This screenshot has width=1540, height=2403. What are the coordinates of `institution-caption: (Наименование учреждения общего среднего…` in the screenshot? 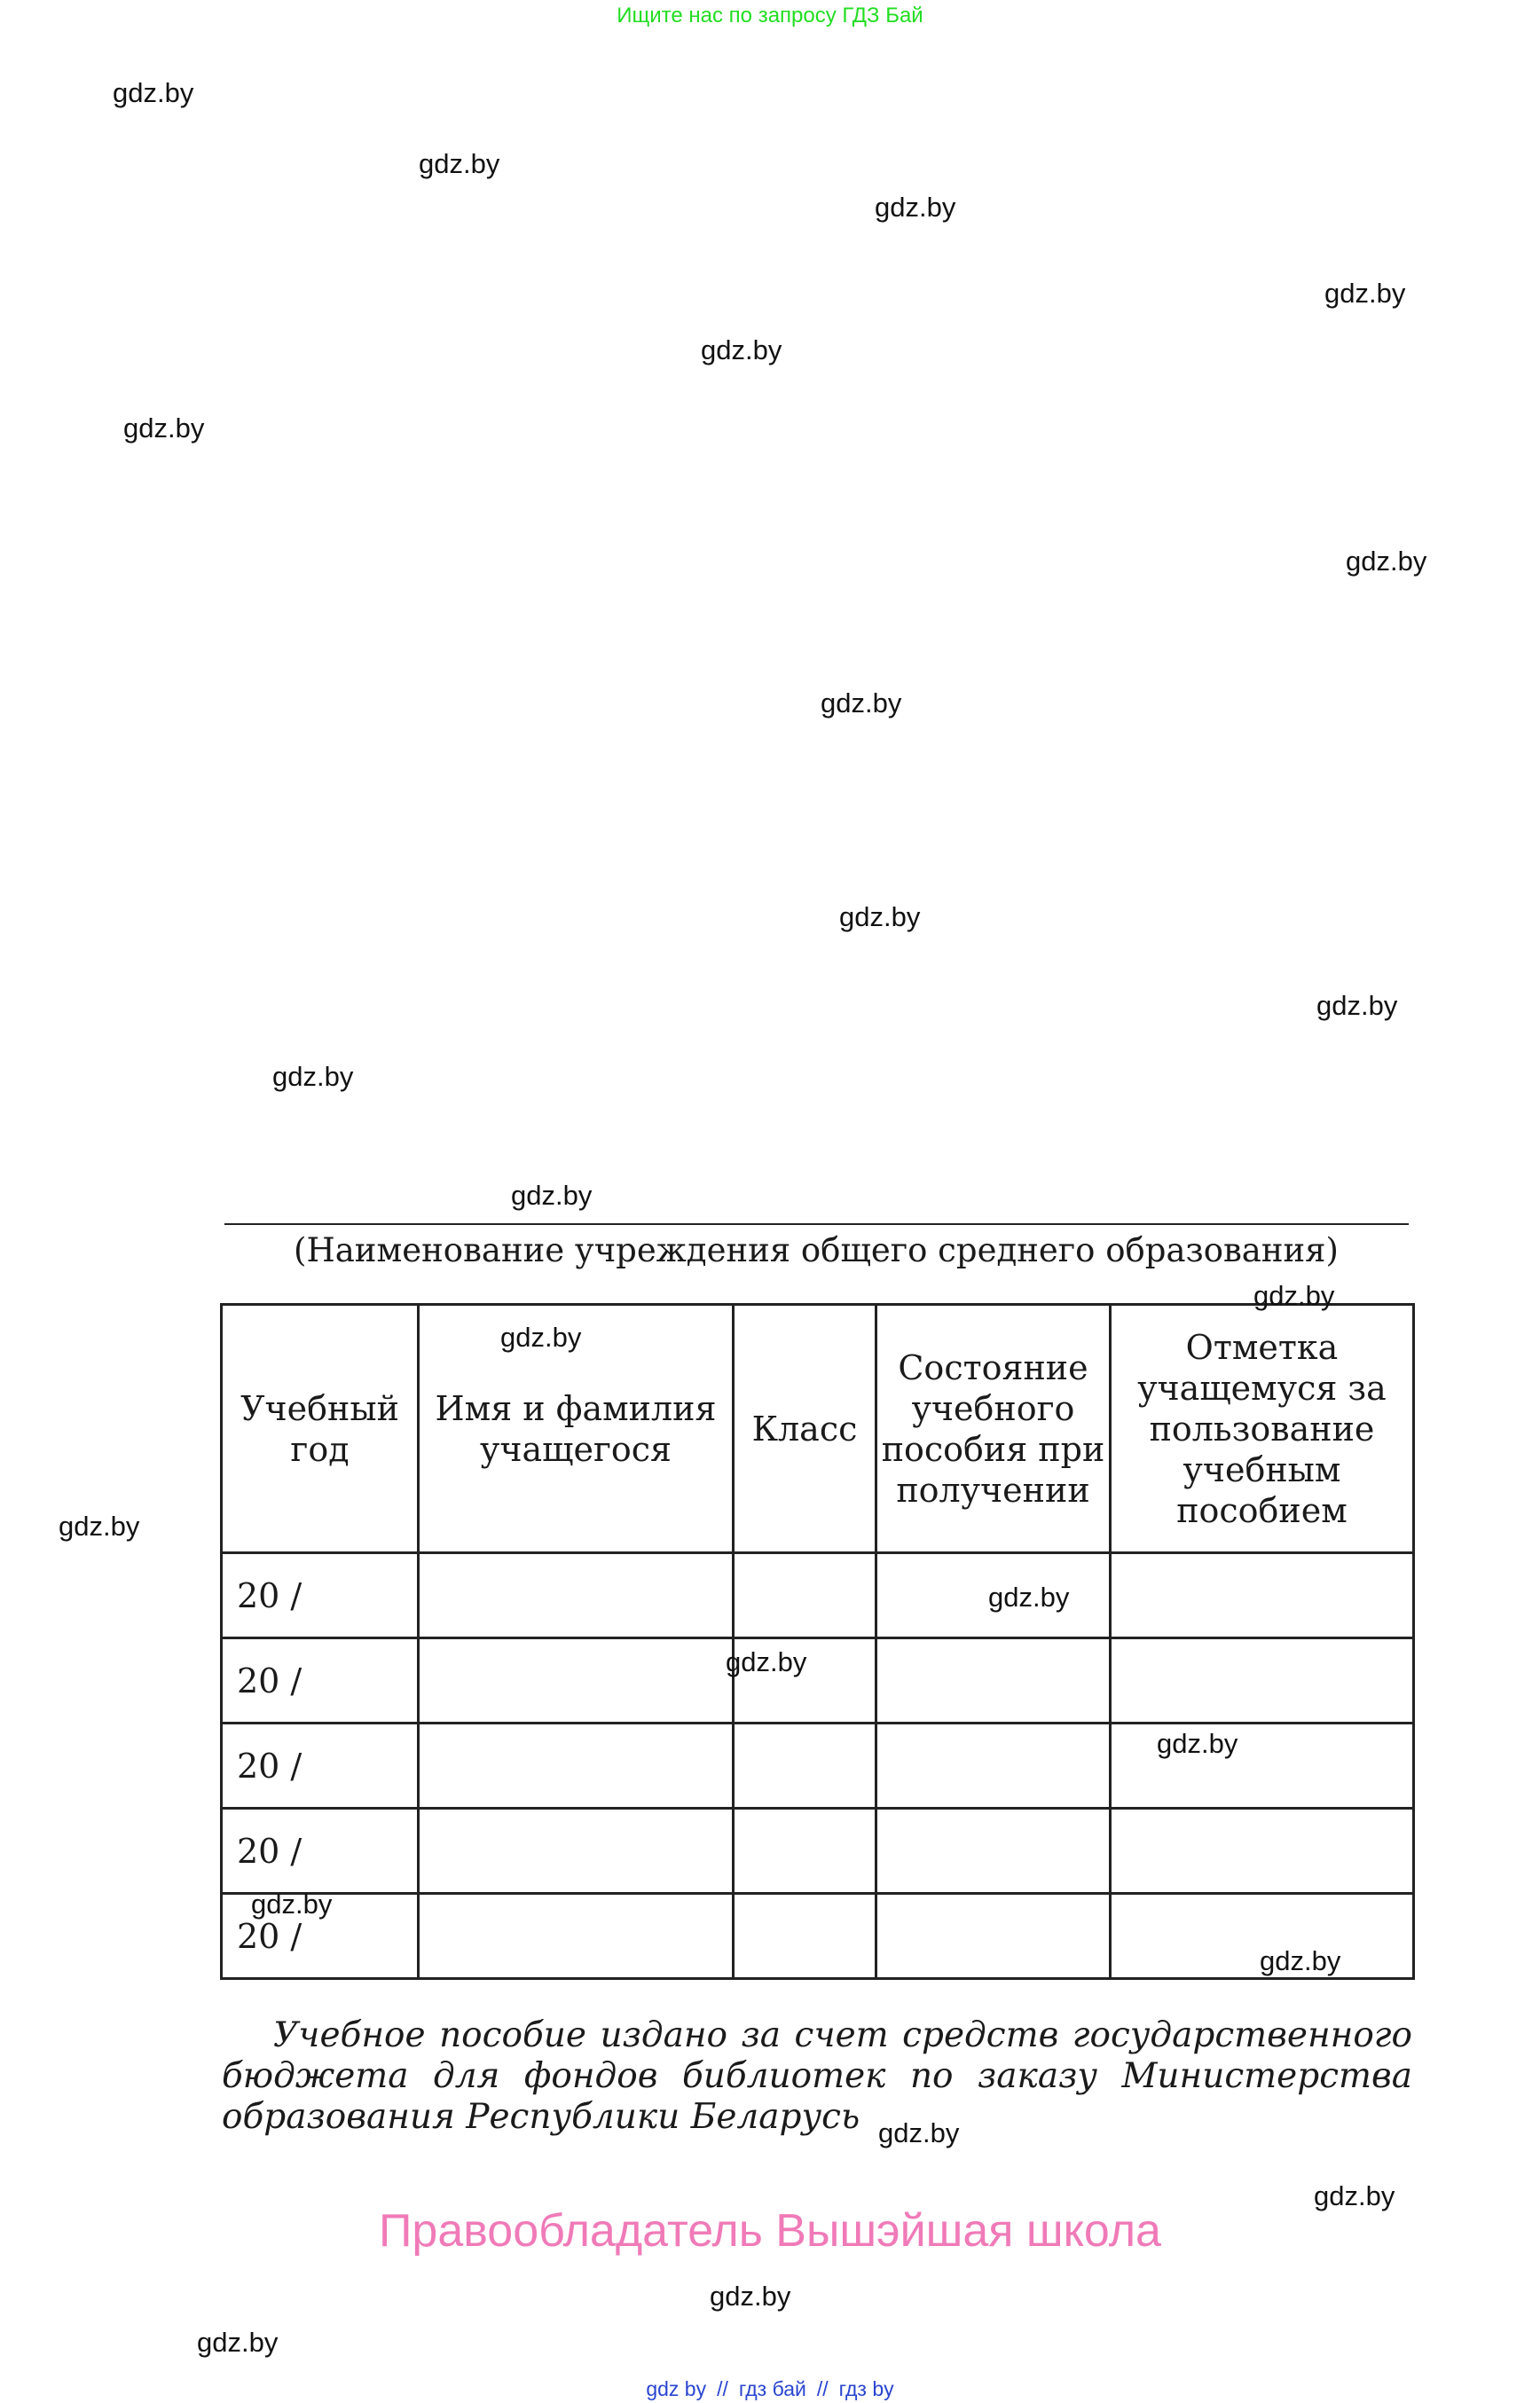 It's located at (816, 1250).